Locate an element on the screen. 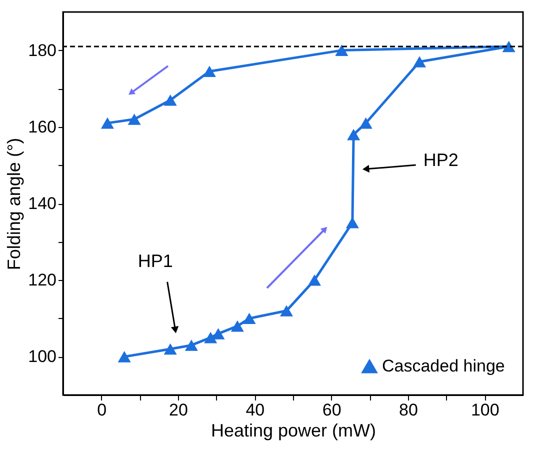 Image resolution: width=558 pixels, height=463 pixels. x-tick-label: 40 is located at coordinates (255, 410).